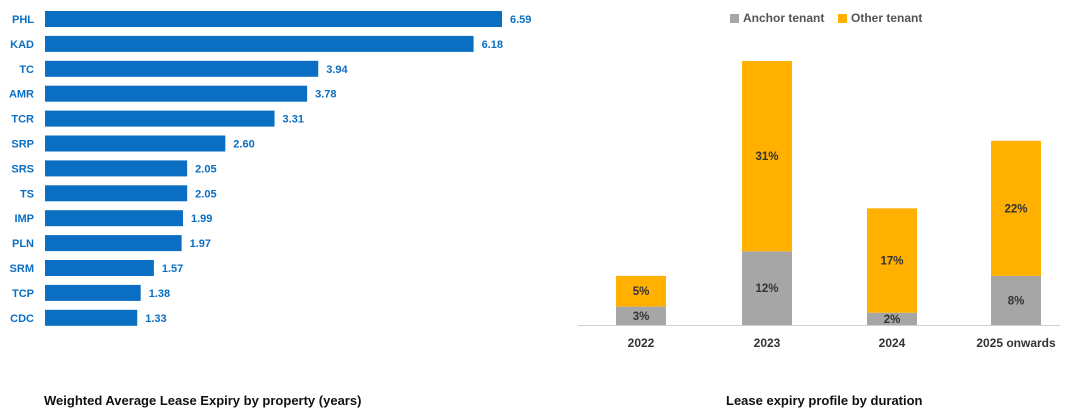  Describe the element at coordinates (784, 18) in the screenshot. I see `legend-label-anchor: Anchor tenant` at that location.